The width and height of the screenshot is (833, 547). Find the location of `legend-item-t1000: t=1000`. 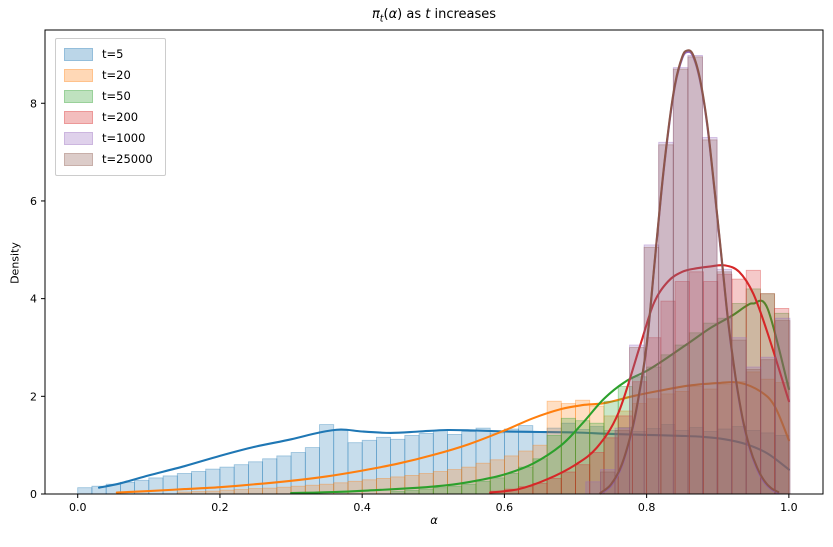

legend-item-t1000: t=1000 is located at coordinates (108, 138).